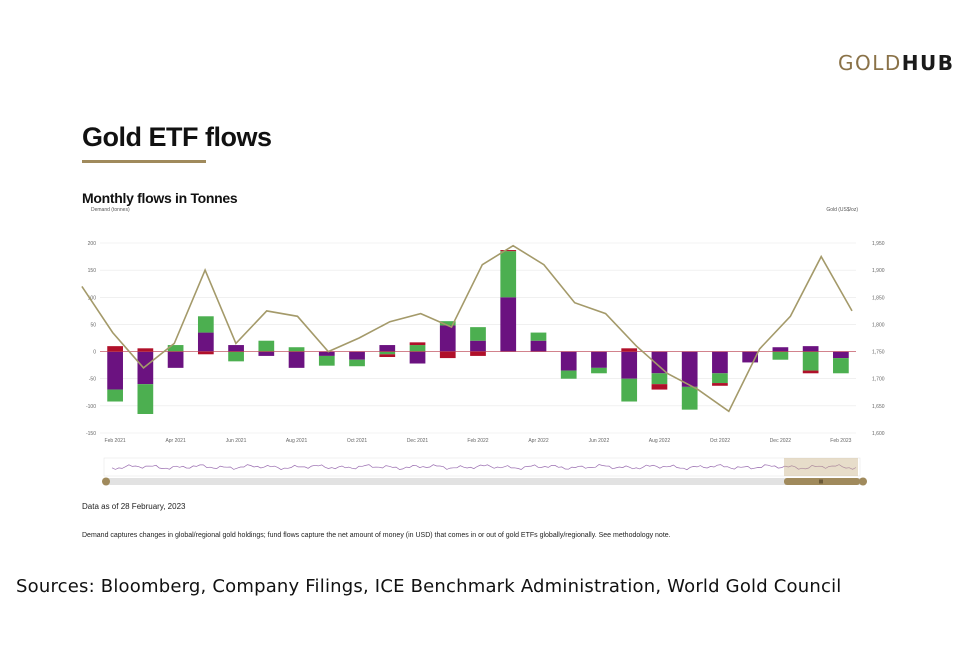  I want to click on navigator-series, so click(484, 467).